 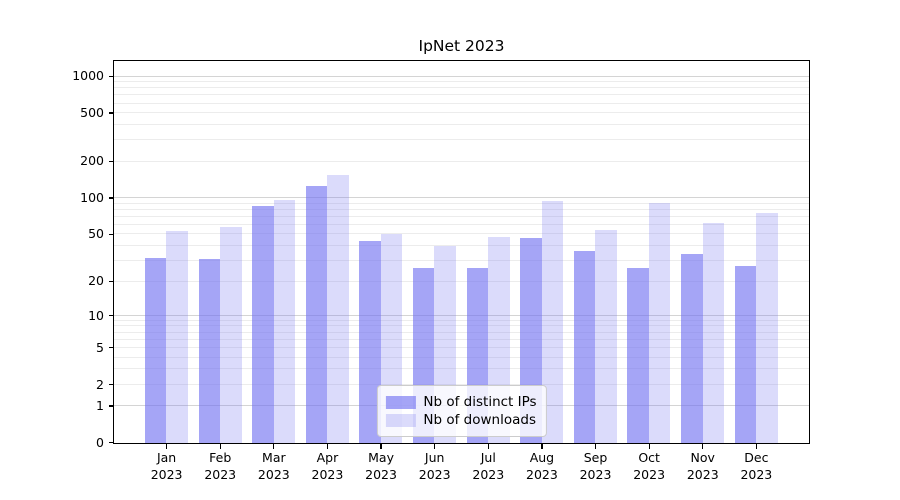 I want to click on x-tick-label-4: May 2023, so click(x=381, y=466).